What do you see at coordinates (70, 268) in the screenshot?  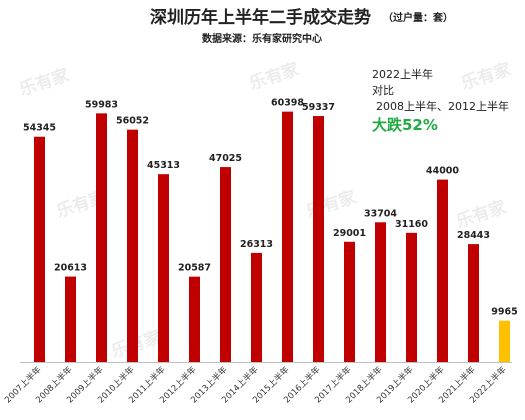 I see `data-label: 20613` at bounding box center [70, 268].